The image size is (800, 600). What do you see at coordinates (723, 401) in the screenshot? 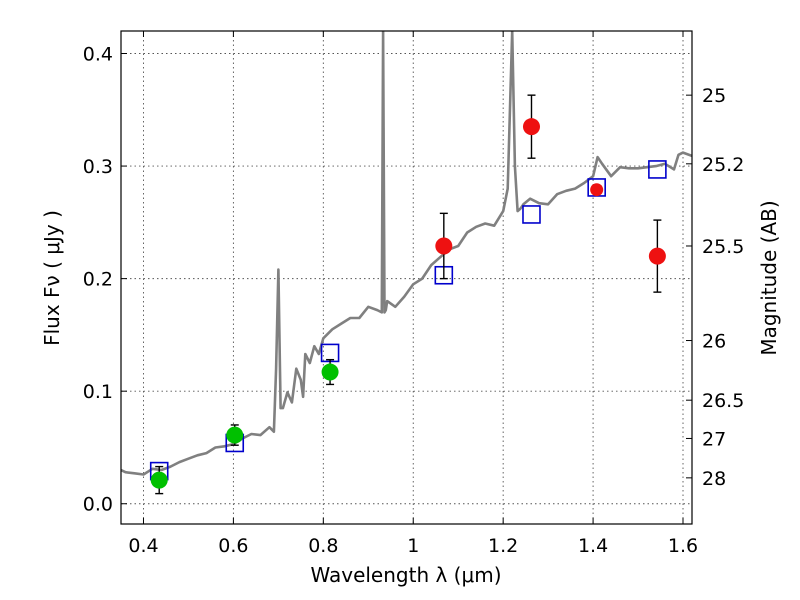
I see `y2-tick-label: 26.5` at bounding box center [723, 401].